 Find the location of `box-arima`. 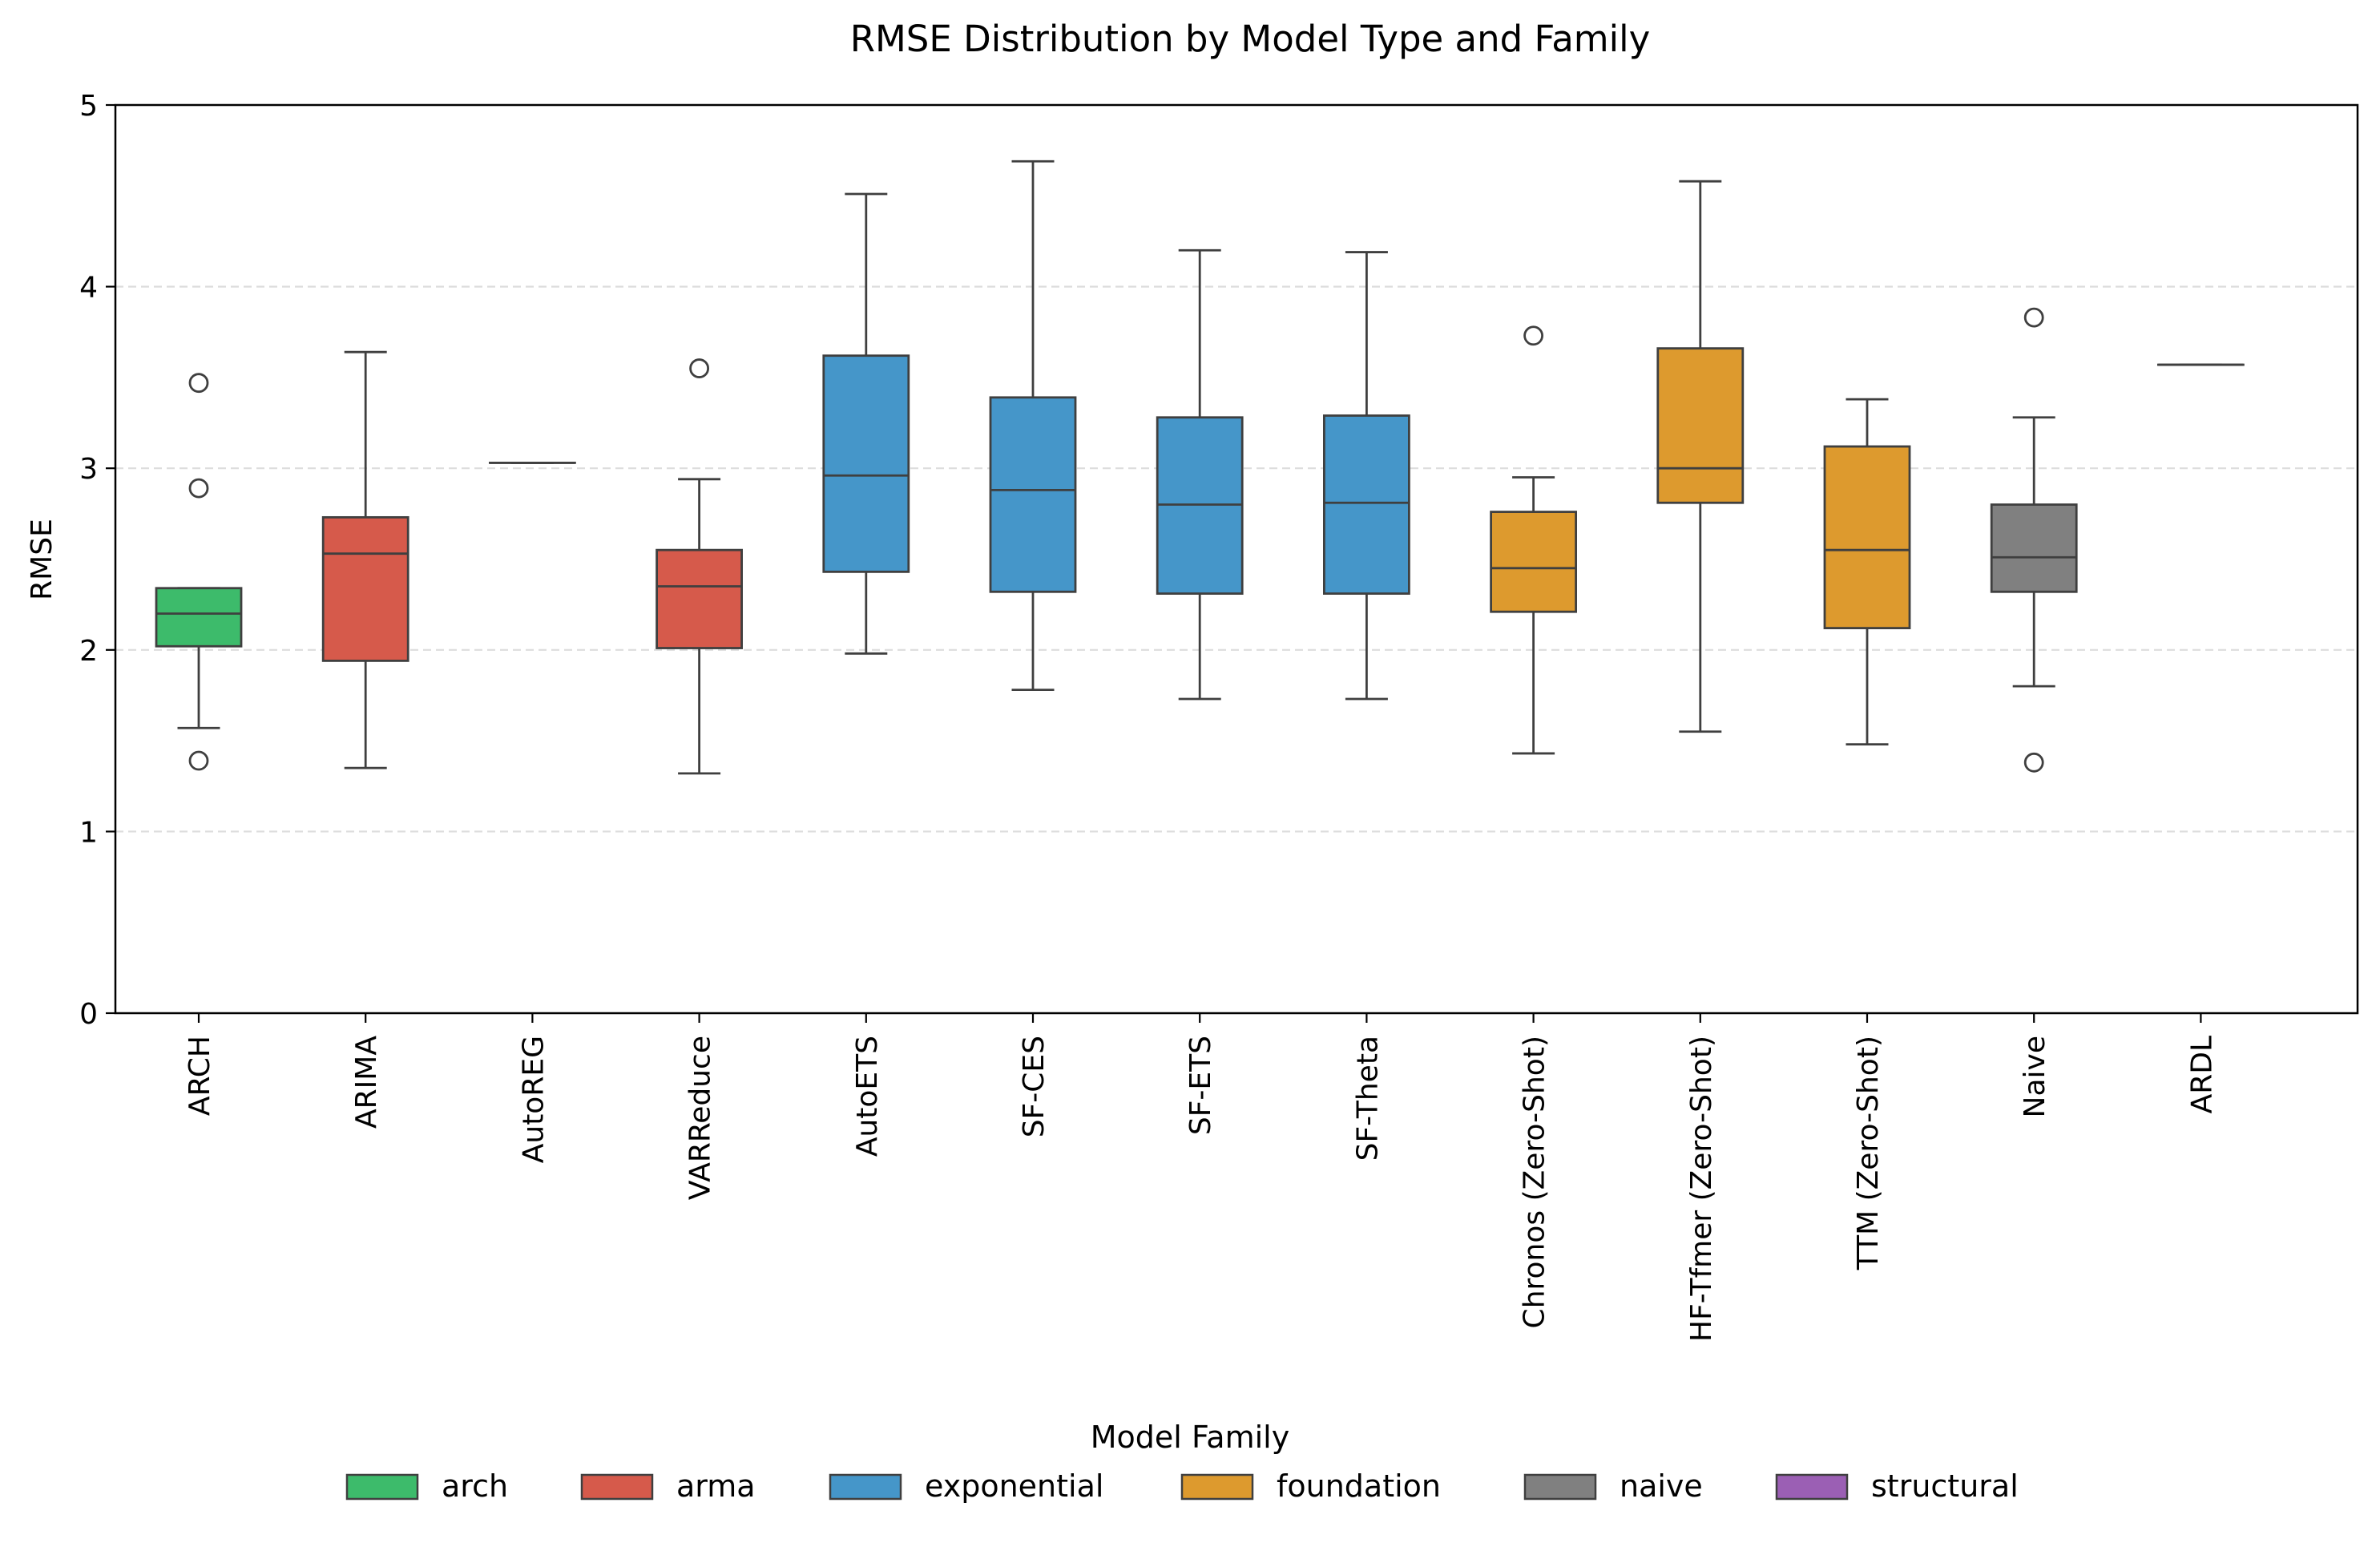

box-arima is located at coordinates (365, 559).